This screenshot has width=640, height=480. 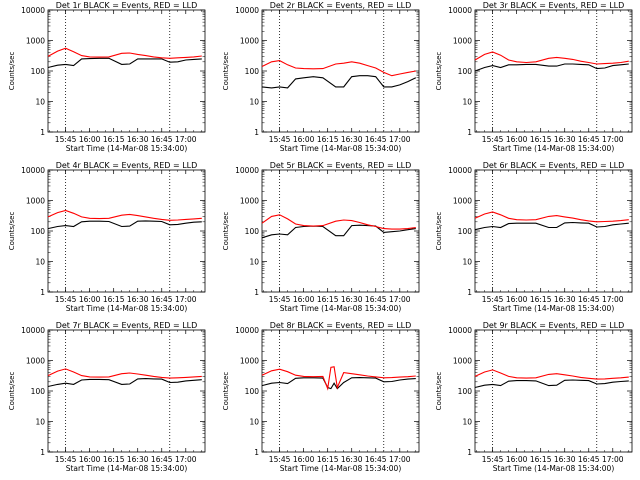 I want to click on chart-title: Det 6r BLACK = Events, RED = LLD, so click(x=554, y=165).